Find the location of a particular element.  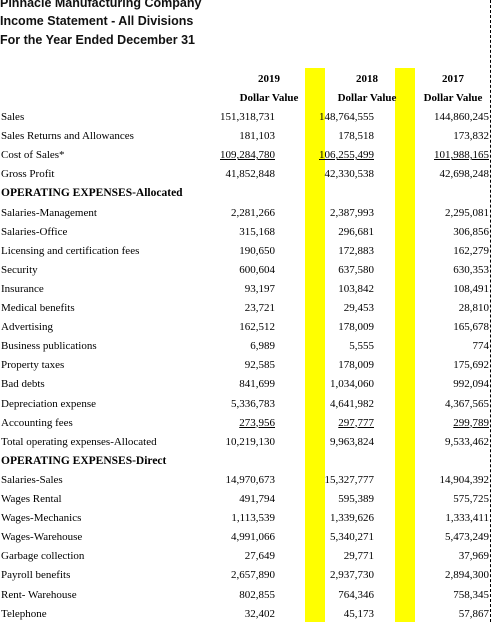

section-header-row: OPERATING EXPENSES-Allocated is located at coordinates (247, 194).